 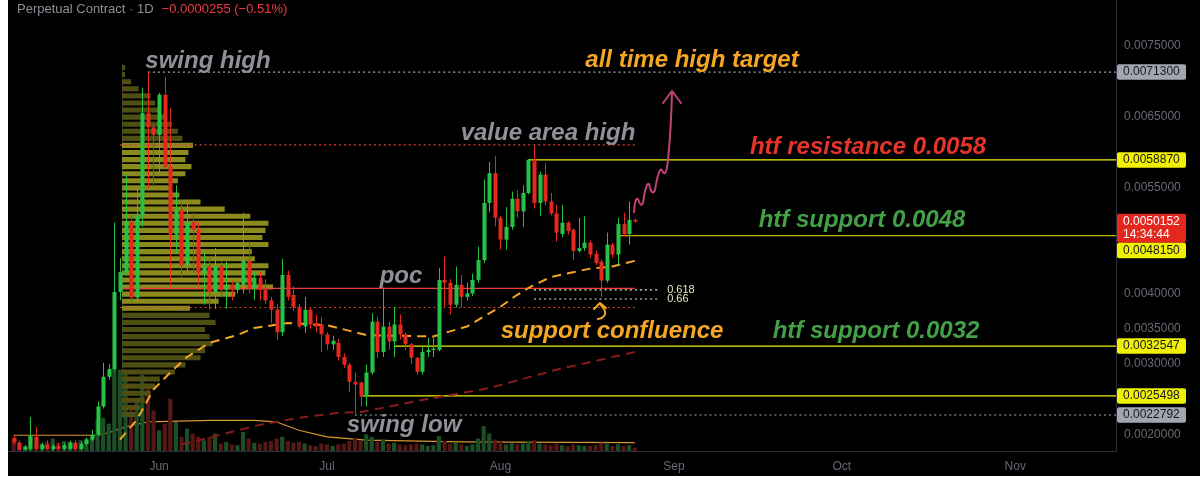 I want to click on annotation: all time high target, so click(x=692, y=58).